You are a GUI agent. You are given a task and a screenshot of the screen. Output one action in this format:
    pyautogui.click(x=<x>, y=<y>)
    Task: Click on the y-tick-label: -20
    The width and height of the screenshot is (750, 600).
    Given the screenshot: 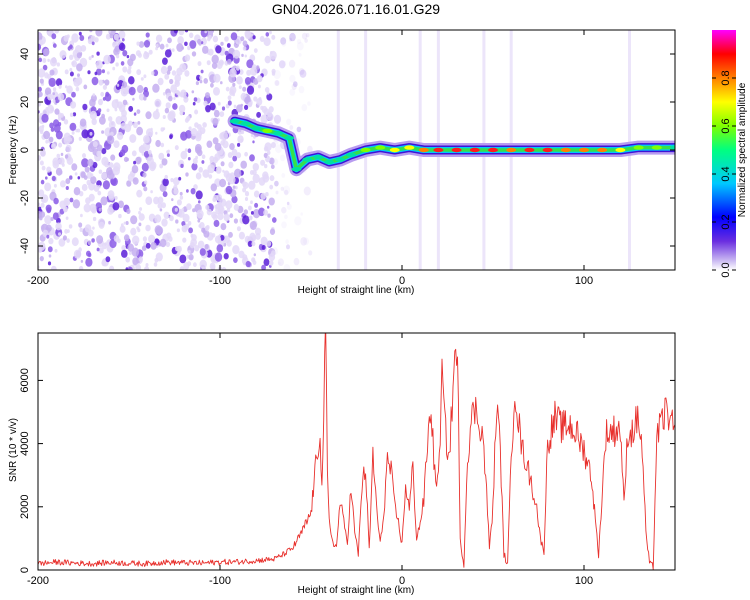 What is the action you would take?
    pyautogui.click(x=25, y=198)
    